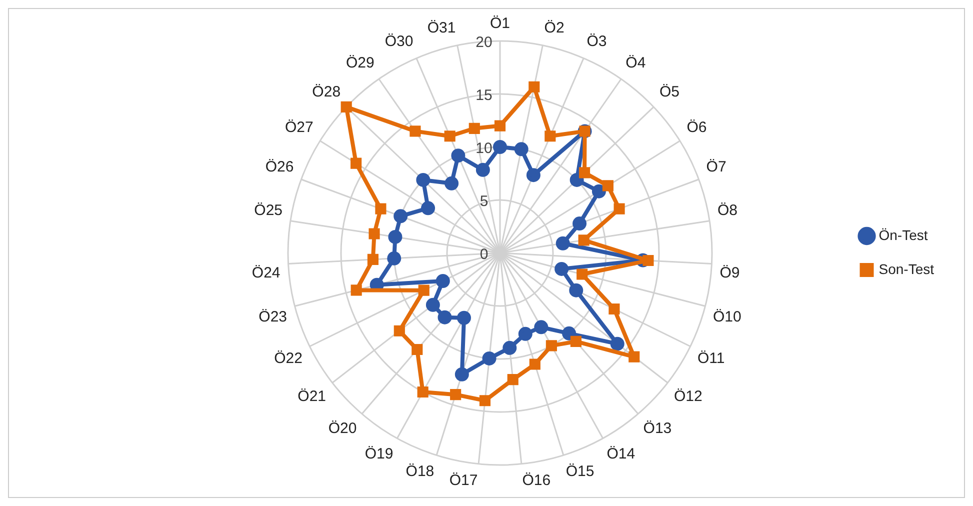 This screenshot has width=973, height=506. Describe the element at coordinates (342, 429) in the screenshot. I see `spoke-label: Ö20` at that location.